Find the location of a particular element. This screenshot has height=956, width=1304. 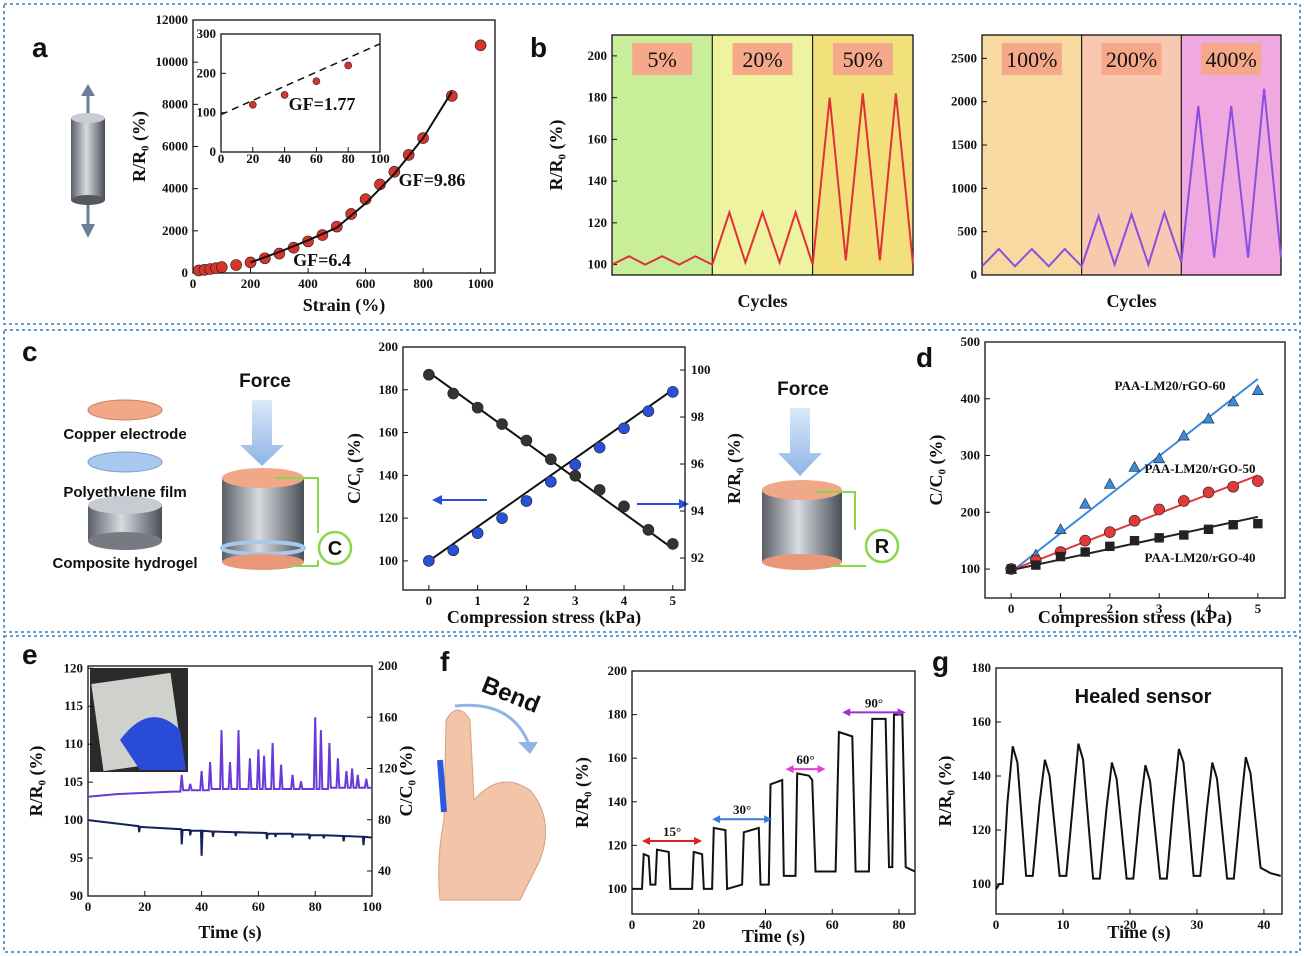

x-axis-label: Compression stress (kPa) is located at coordinates (544, 617).